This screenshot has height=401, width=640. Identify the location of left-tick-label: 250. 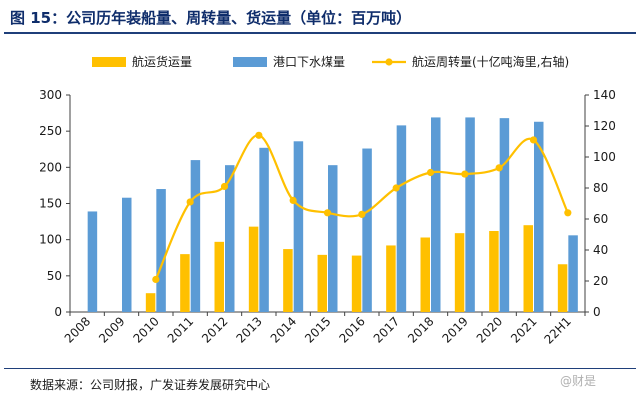
(50, 131).